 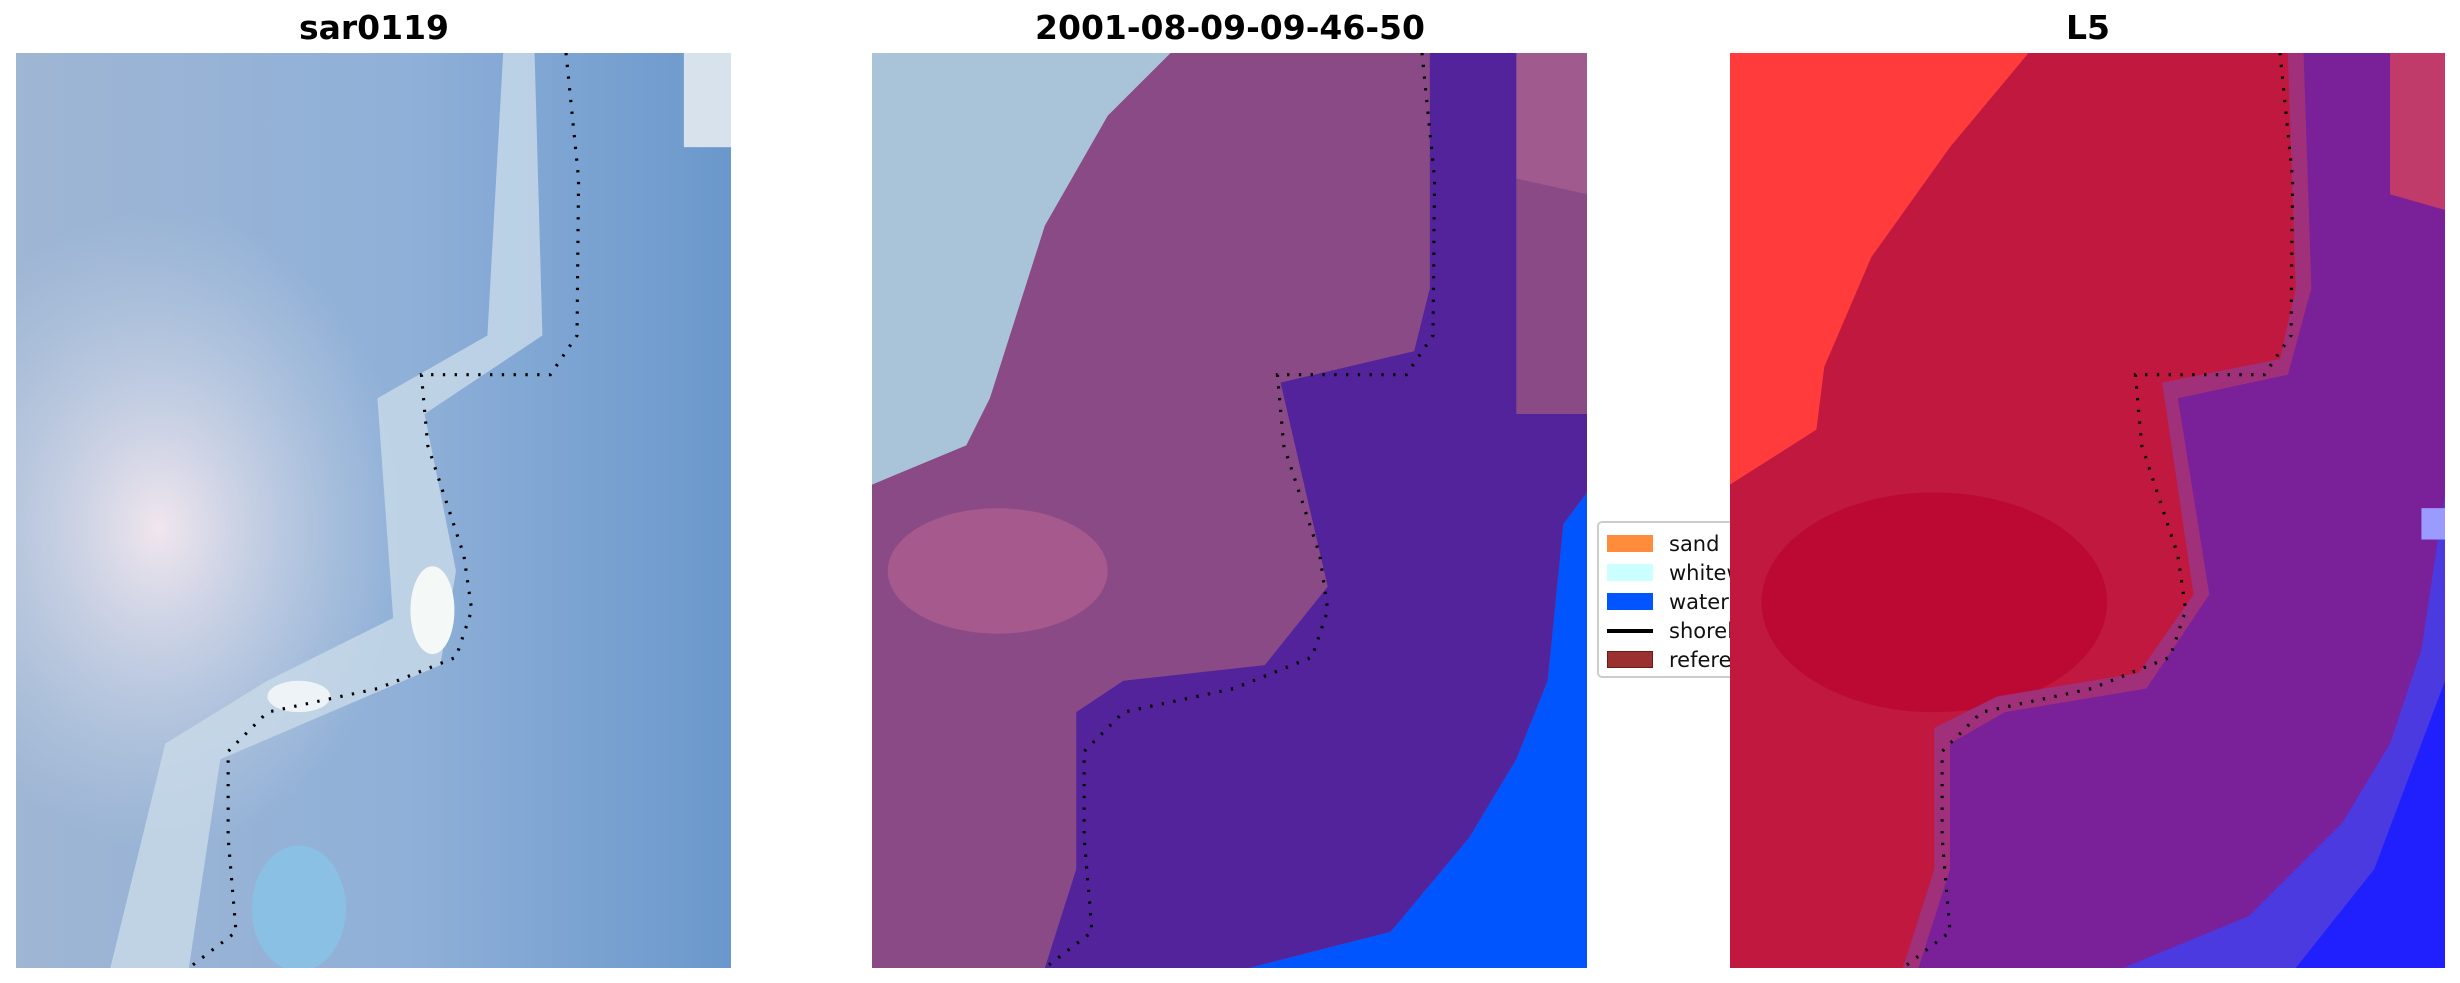 What do you see at coordinates (1630, 572) in the screenshot?
I see `whitewater-swatch` at bounding box center [1630, 572].